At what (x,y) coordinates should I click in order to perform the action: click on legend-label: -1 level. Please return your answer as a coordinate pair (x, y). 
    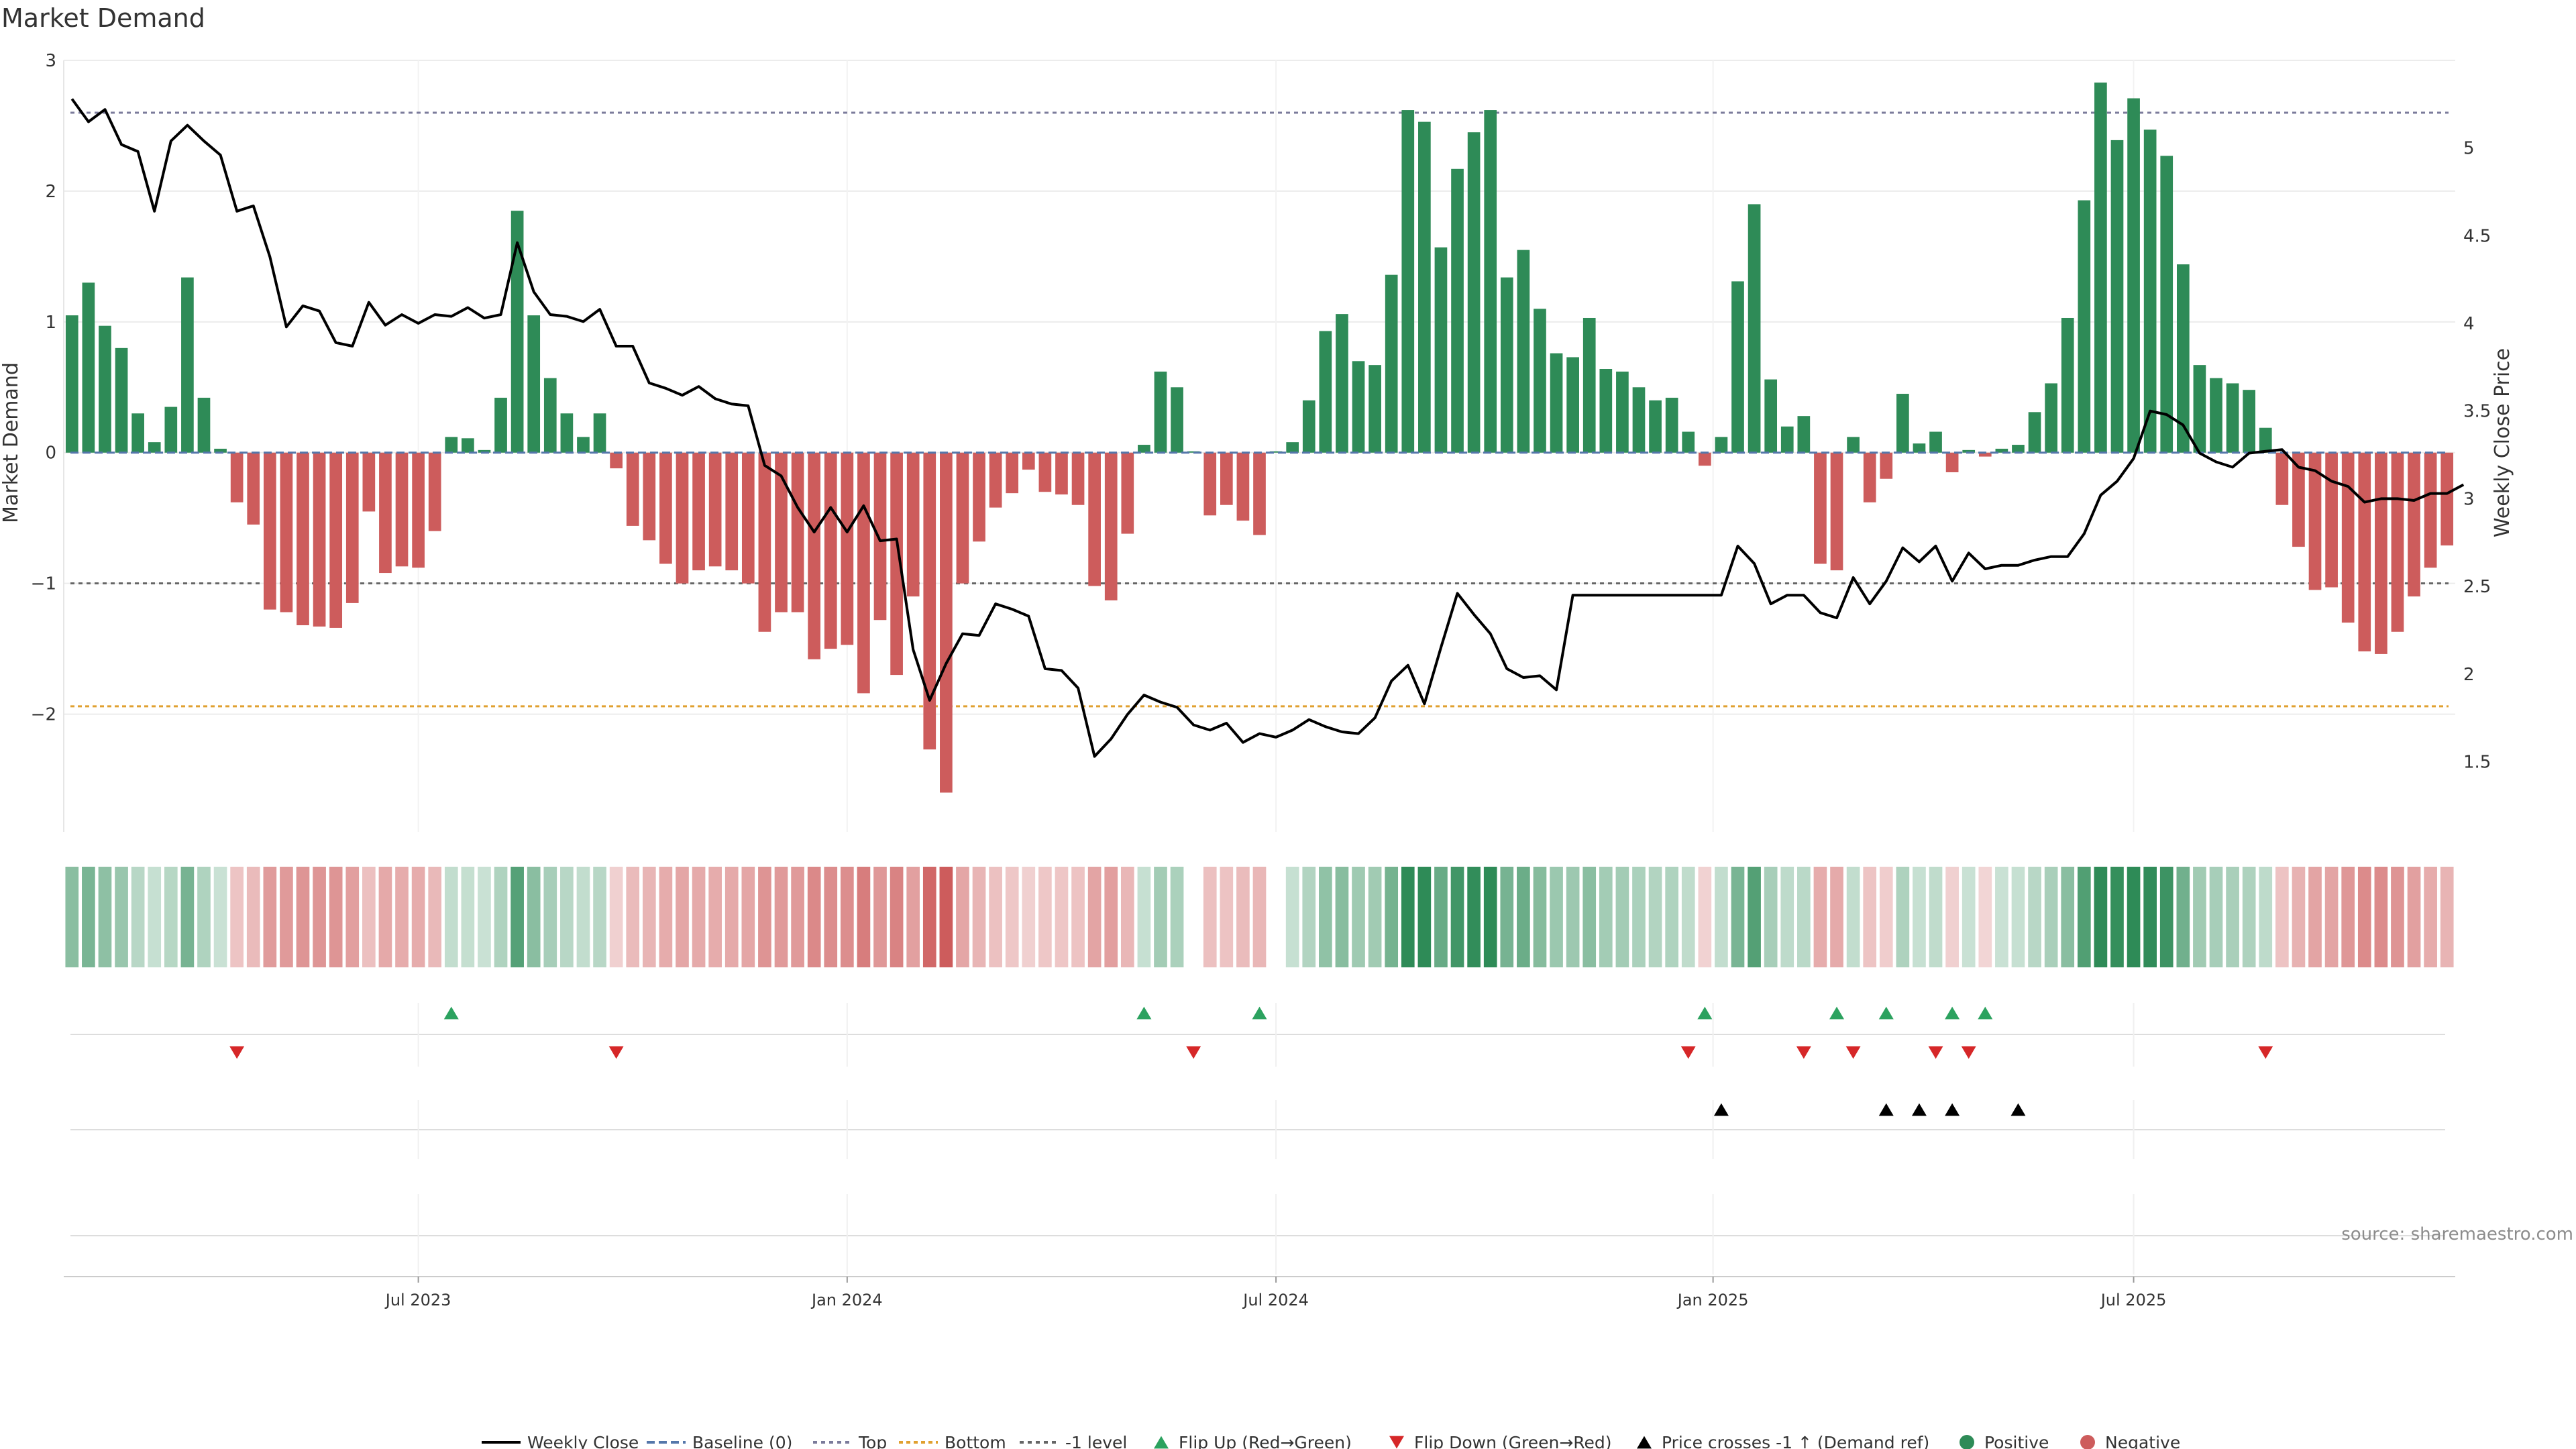
    Looking at the image, I should click on (1096, 1441).